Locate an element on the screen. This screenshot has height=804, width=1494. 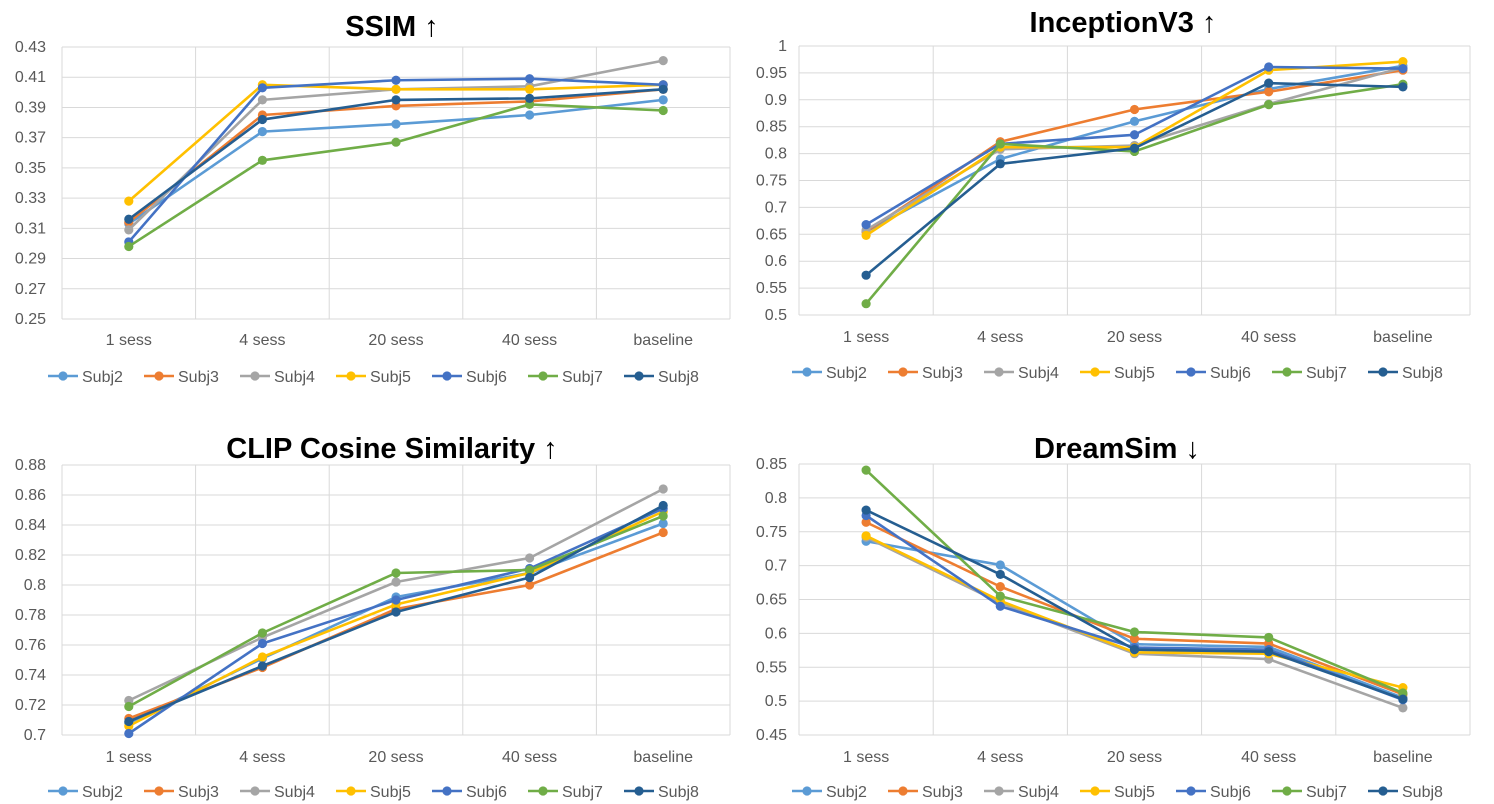
y-tick-label: 0.33 is located at coordinates (30, 198).